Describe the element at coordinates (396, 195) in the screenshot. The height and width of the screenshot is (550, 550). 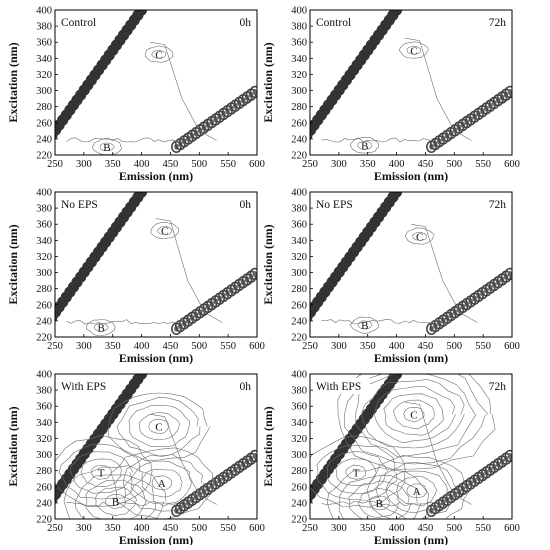
I see `scatter-band-mark` at that location.